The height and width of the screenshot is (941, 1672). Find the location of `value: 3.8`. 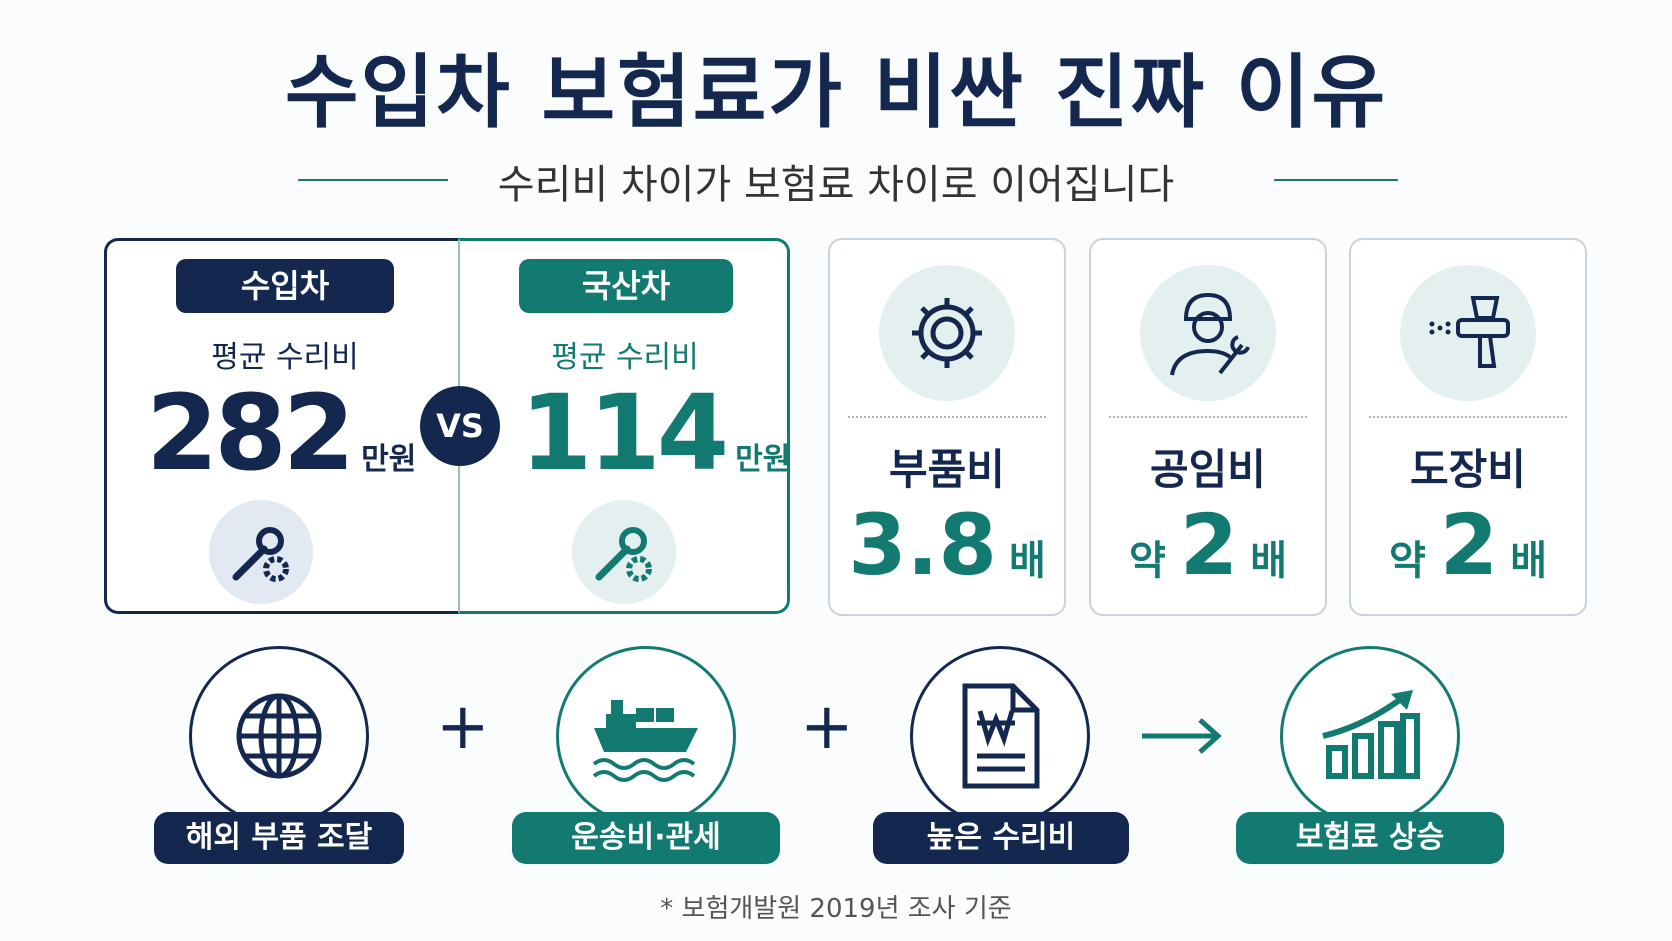

value: 3.8 is located at coordinates (922, 545).